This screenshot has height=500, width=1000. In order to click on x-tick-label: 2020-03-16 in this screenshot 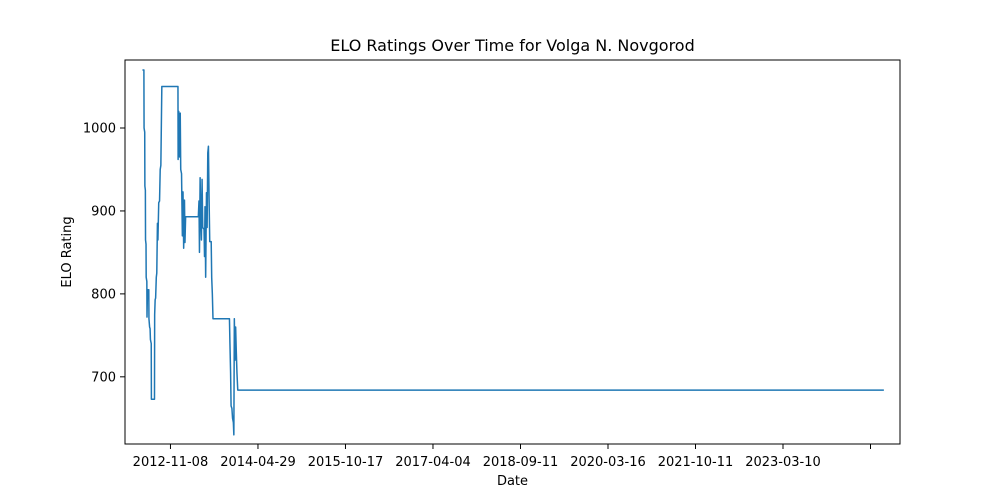, I will do `click(608, 462)`.